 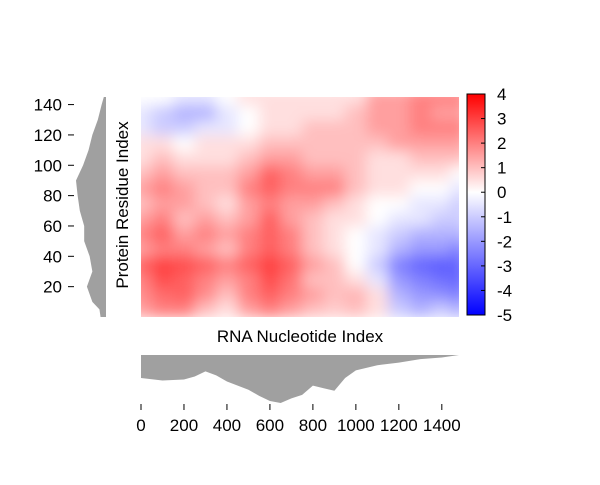 What do you see at coordinates (91, 207) in the screenshot?
I see `marginal-y-area` at bounding box center [91, 207].